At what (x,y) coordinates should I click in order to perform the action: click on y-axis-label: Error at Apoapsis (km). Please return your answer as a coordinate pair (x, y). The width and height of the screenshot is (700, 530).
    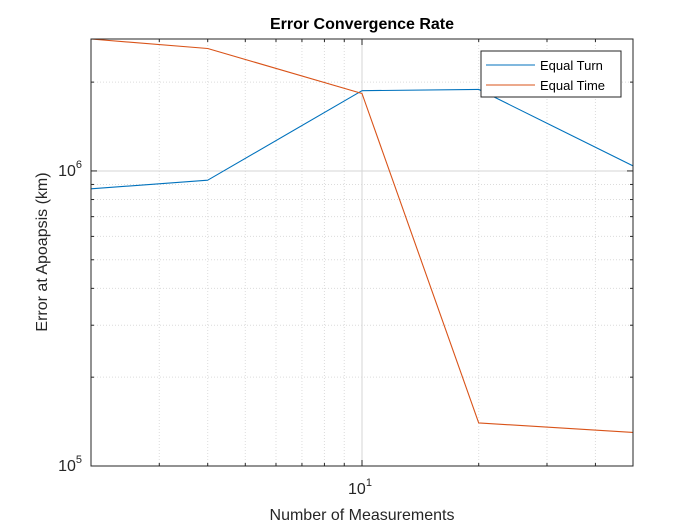
    Looking at the image, I should click on (42, 251).